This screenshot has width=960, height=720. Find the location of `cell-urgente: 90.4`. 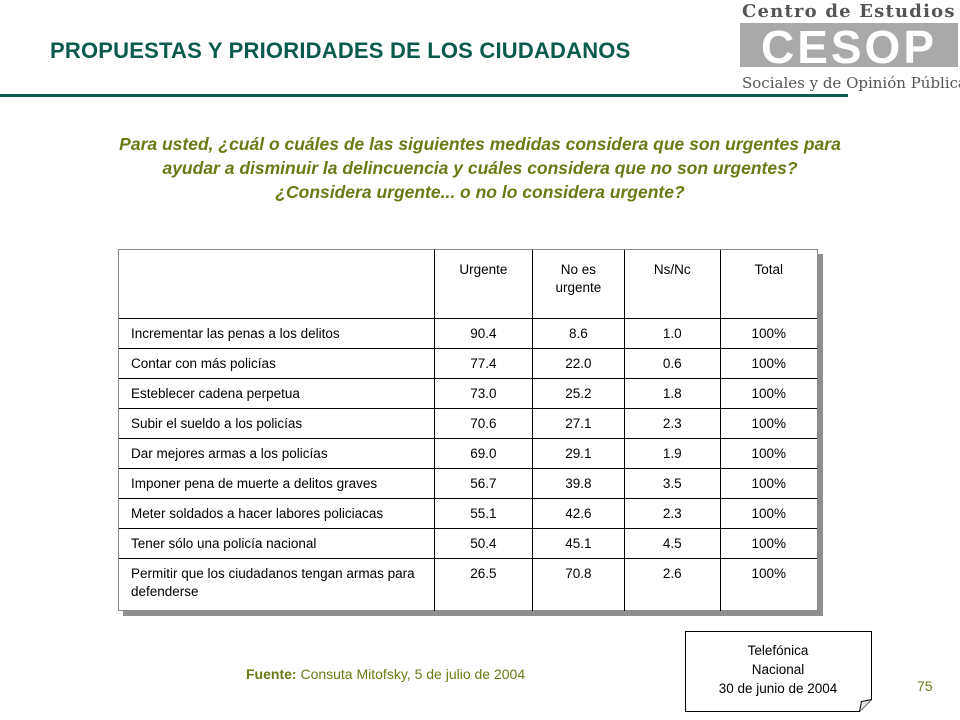

cell-urgente: 90.4 is located at coordinates (483, 333).